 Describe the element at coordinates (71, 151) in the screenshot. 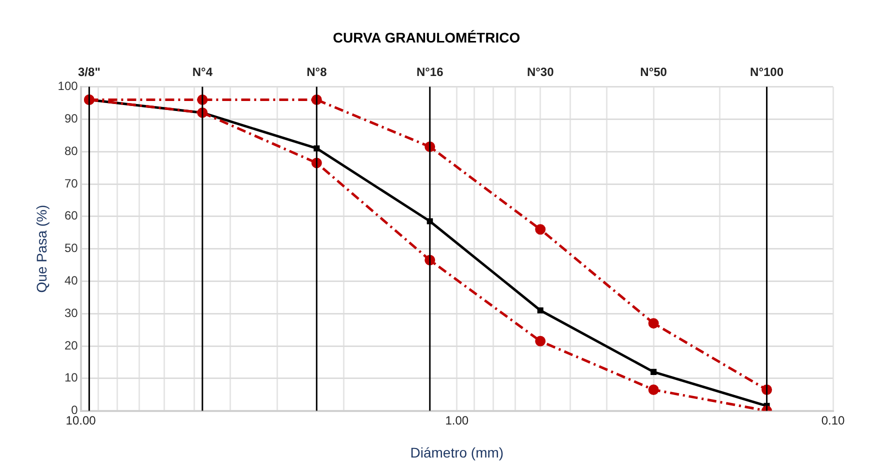

I see `y-tick-label: 80` at that location.